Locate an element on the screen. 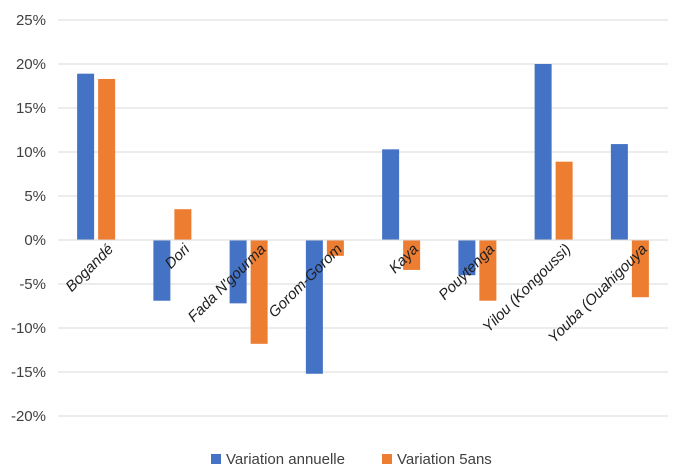 This screenshot has width=682, height=470. category-label: Gorom-Gorom is located at coordinates (305, 281).